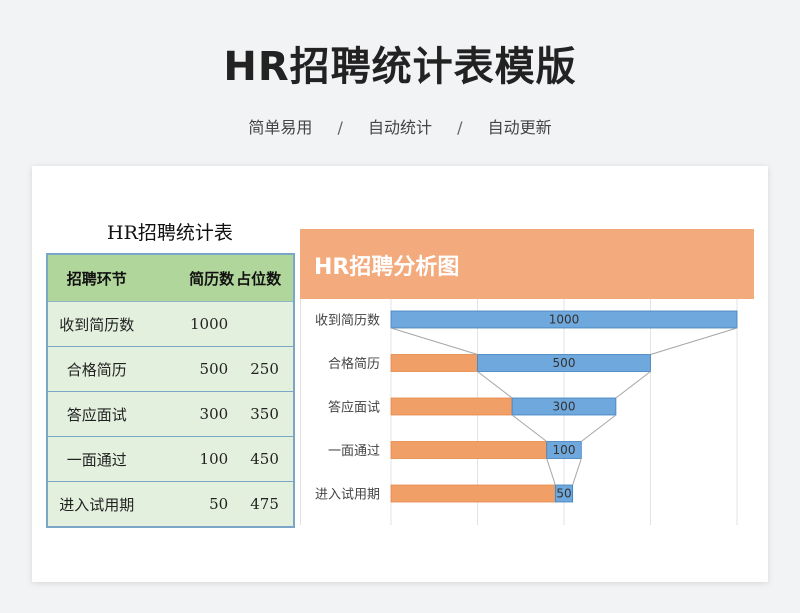 The image size is (800, 613). I want to click on subtitle-row: 简单易用 / 自动统计 / 自动更新, so click(400, 126).